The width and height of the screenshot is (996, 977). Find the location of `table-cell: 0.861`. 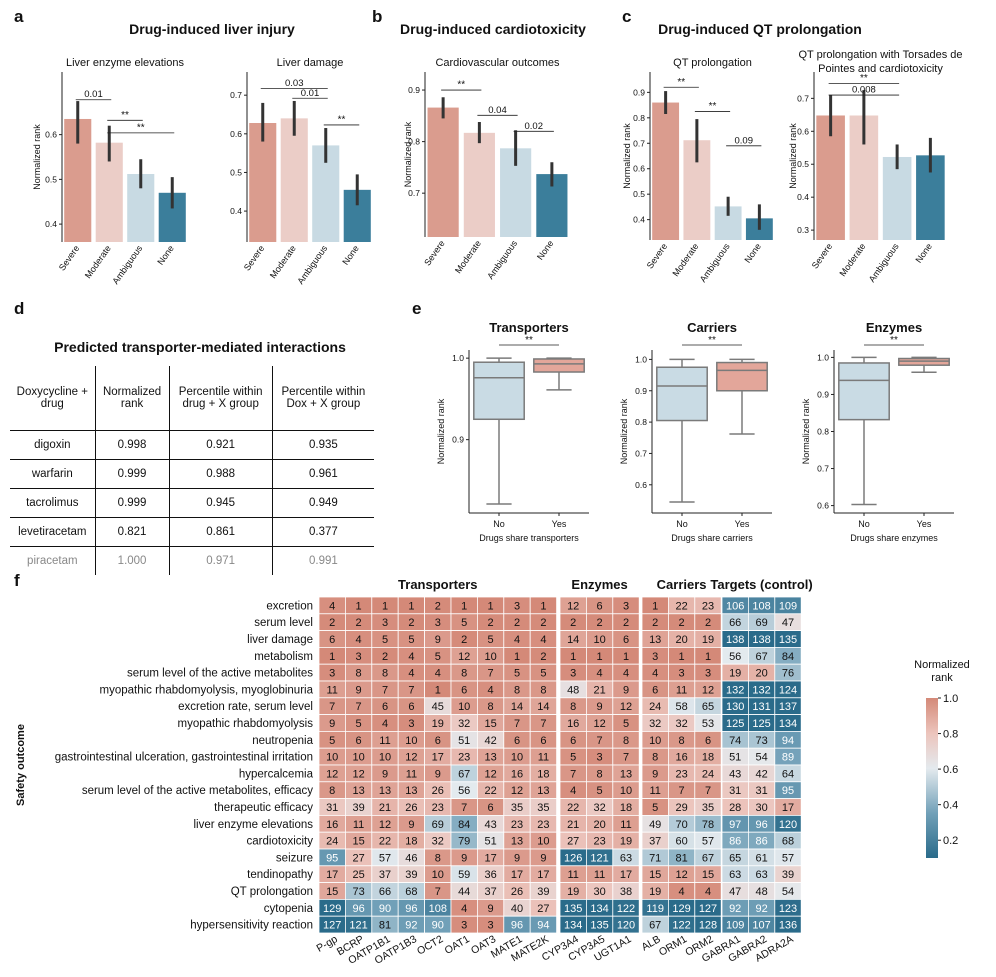

table-cell: 0.861 is located at coordinates (221, 532).